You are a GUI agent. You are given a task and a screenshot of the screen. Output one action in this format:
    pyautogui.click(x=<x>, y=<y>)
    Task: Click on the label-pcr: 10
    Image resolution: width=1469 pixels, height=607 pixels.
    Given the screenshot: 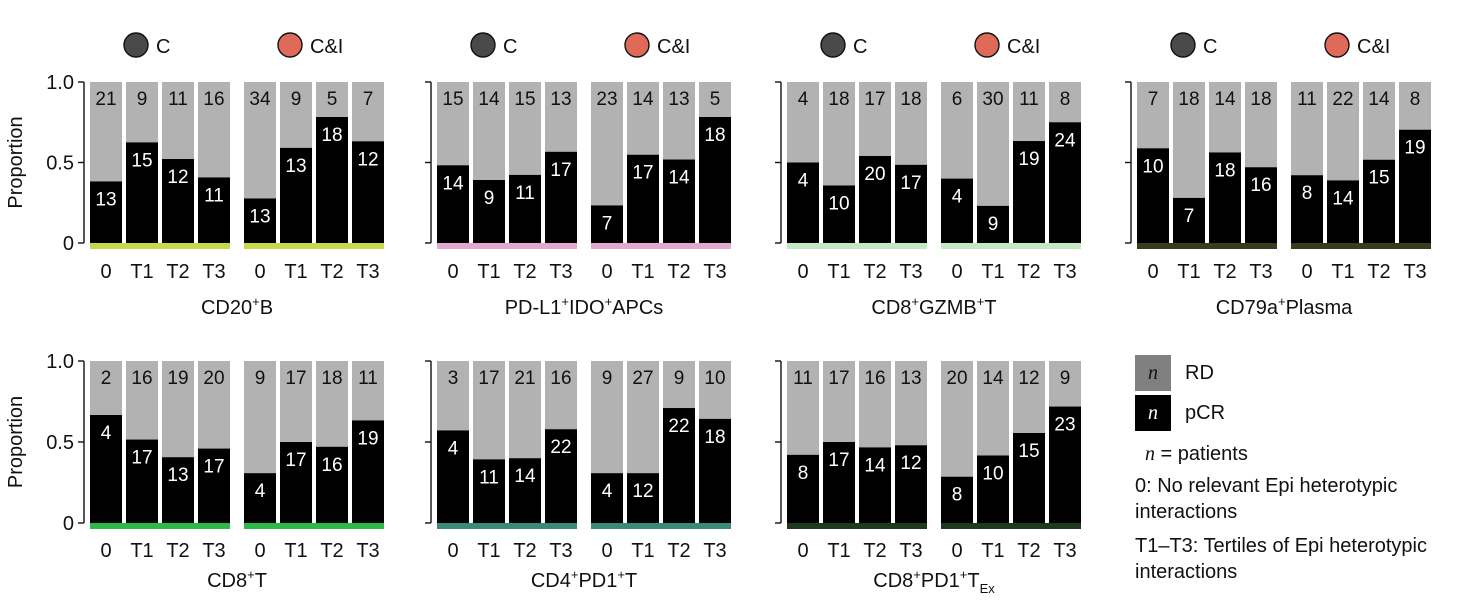 What is the action you would take?
    pyautogui.click(x=1152, y=166)
    